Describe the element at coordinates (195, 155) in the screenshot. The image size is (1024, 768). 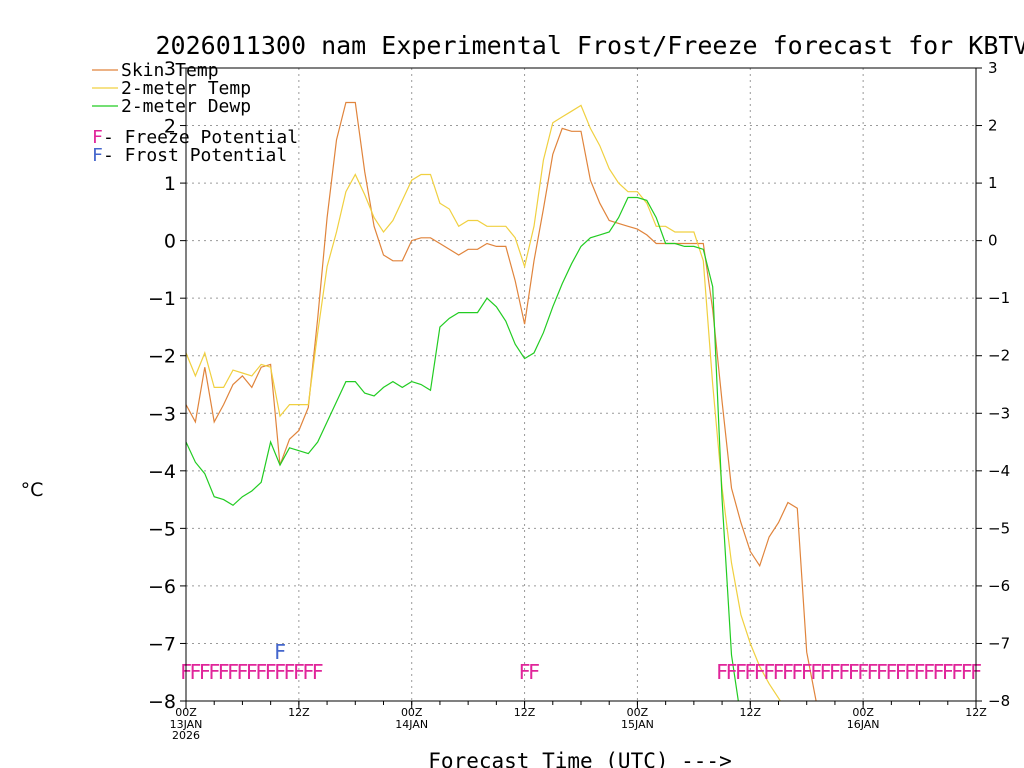
I see `legend-marker-text: - Frost Potential` at that location.